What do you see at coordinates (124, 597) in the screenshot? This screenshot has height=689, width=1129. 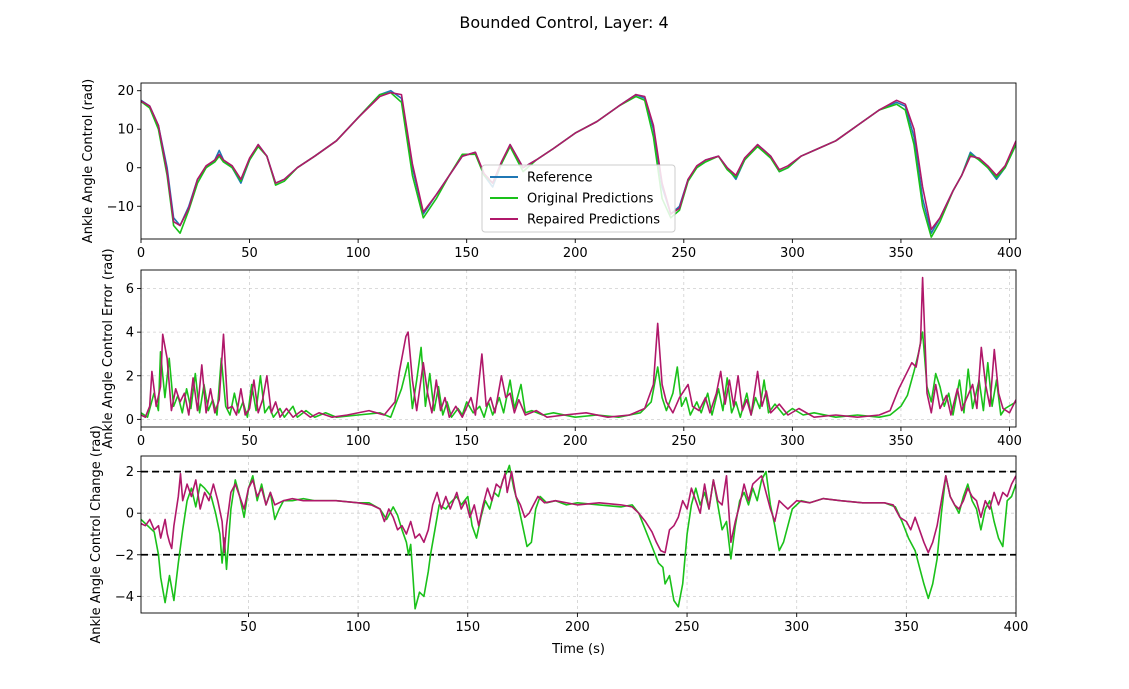 I see `y-tick-label: −4` at bounding box center [124, 597].